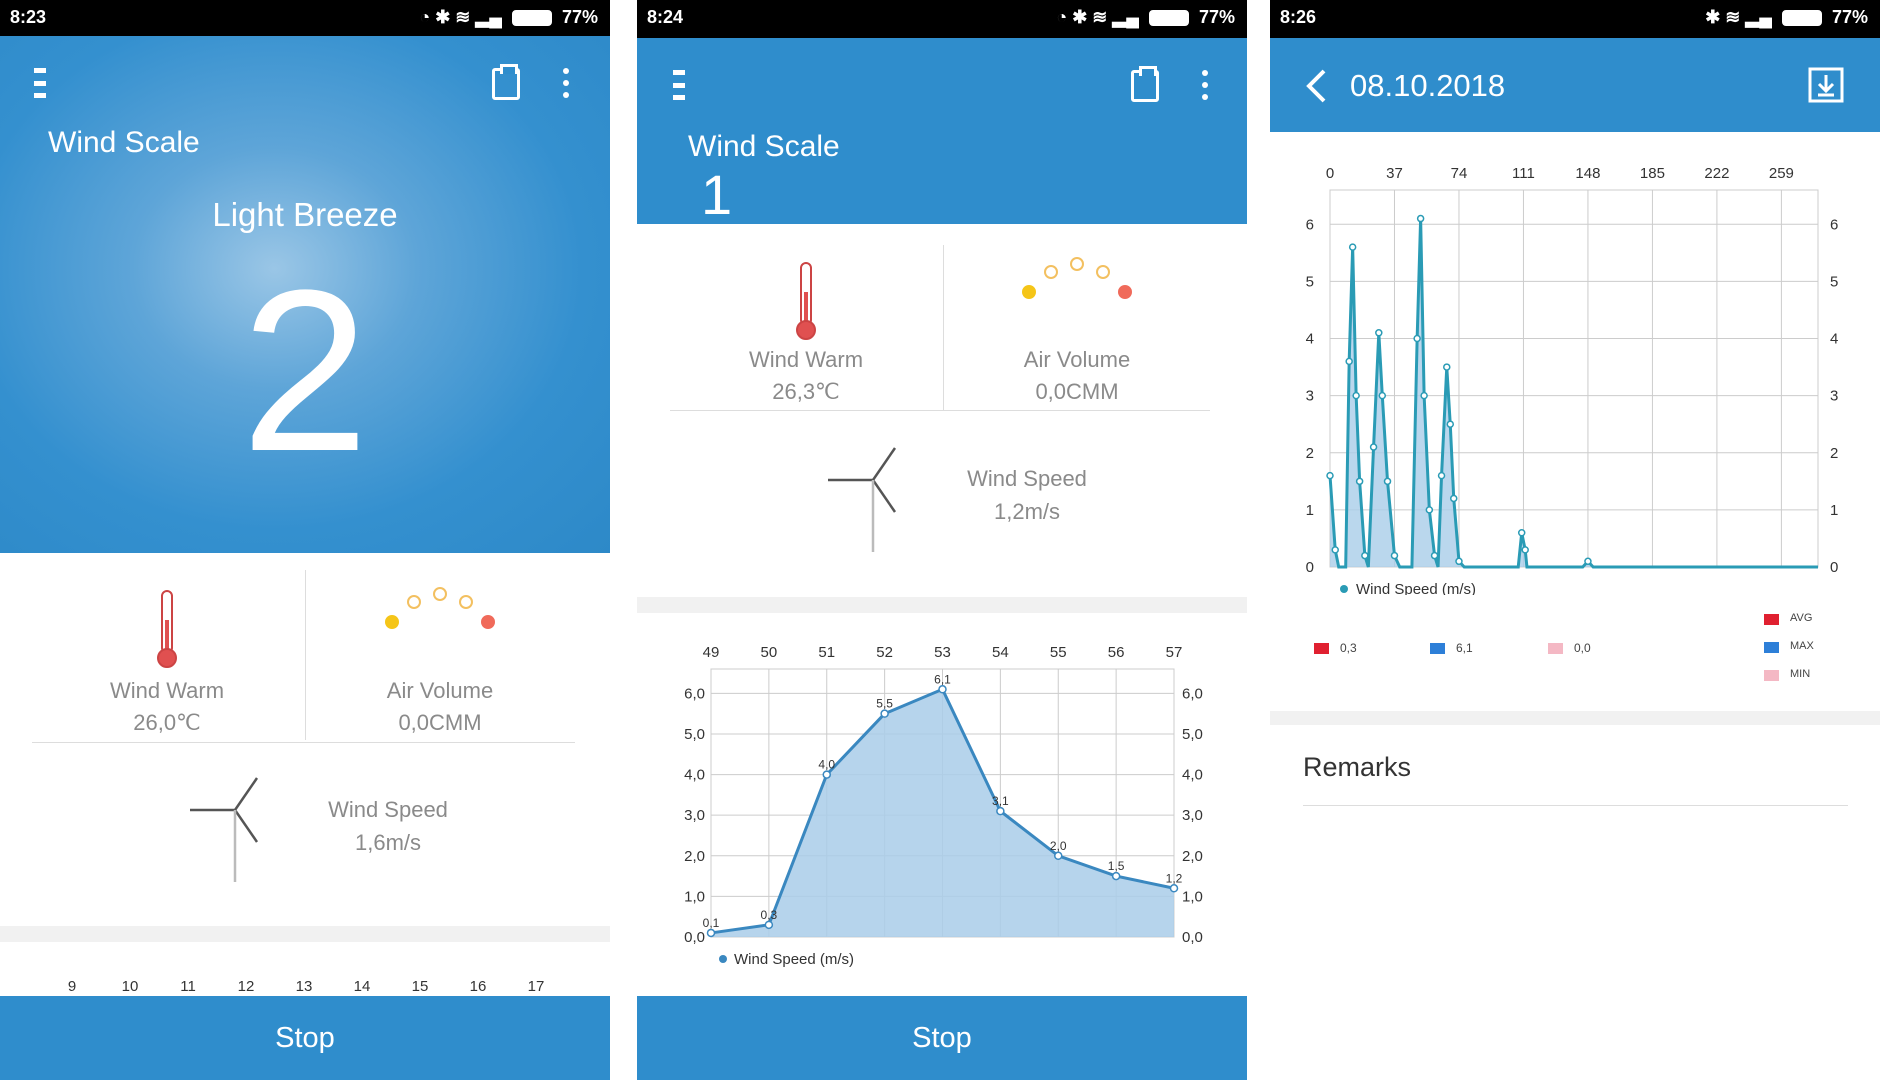 The height and width of the screenshot is (1080, 1880). What do you see at coordinates (694, 815) in the screenshot?
I see `y-tick-label-left: 3,0` at bounding box center [694, 815].